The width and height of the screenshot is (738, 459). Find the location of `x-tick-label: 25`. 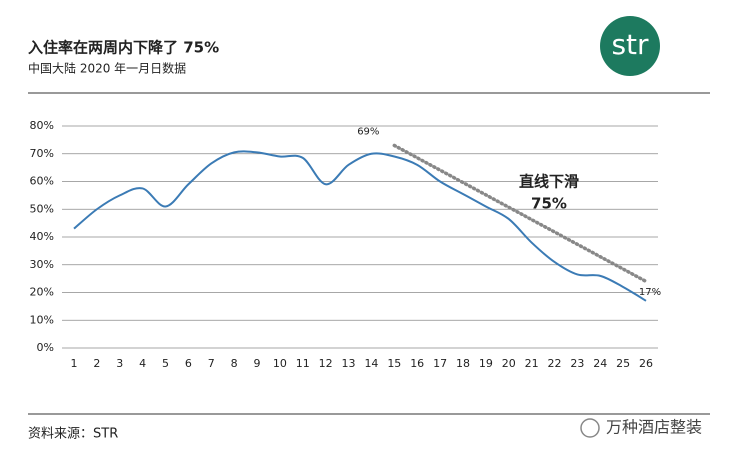

x-tick-label: 25 is located at coordinates (623, 363).